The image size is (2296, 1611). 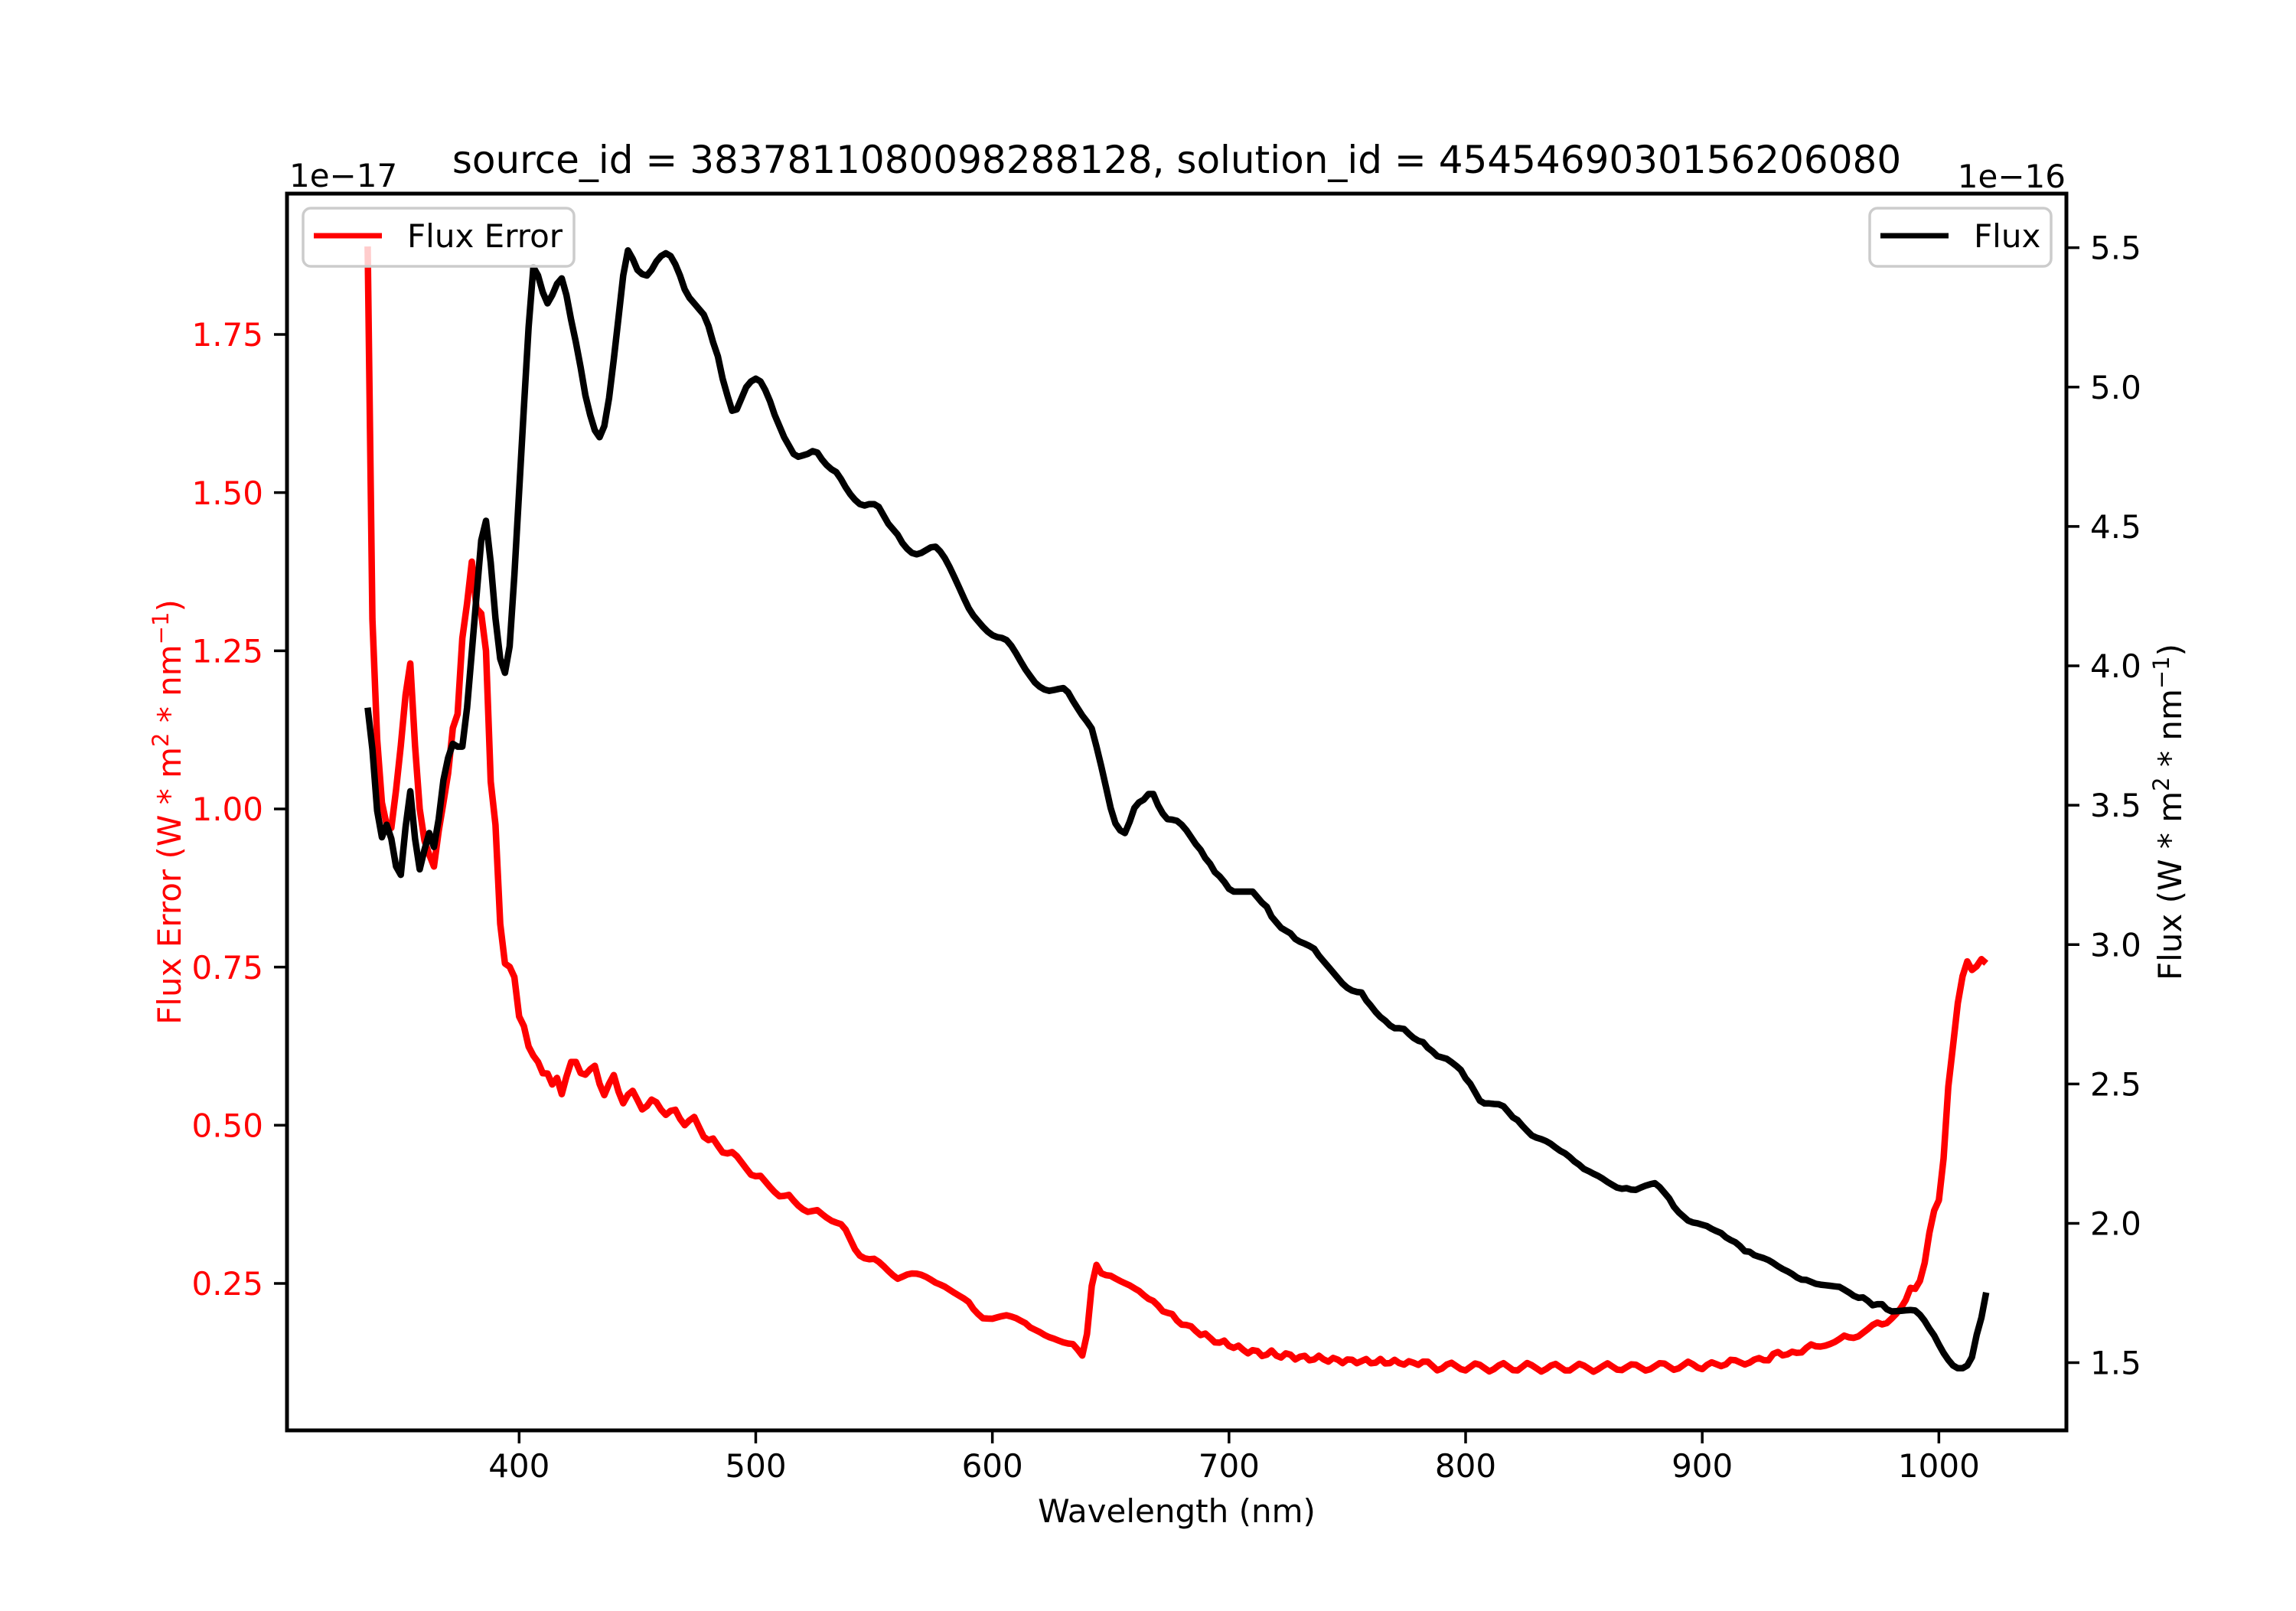 What do you see at coordinates (1702, 1466) in the screenshot?
I see `x-tick-label: 900` at bounding box center [1702, 1466].